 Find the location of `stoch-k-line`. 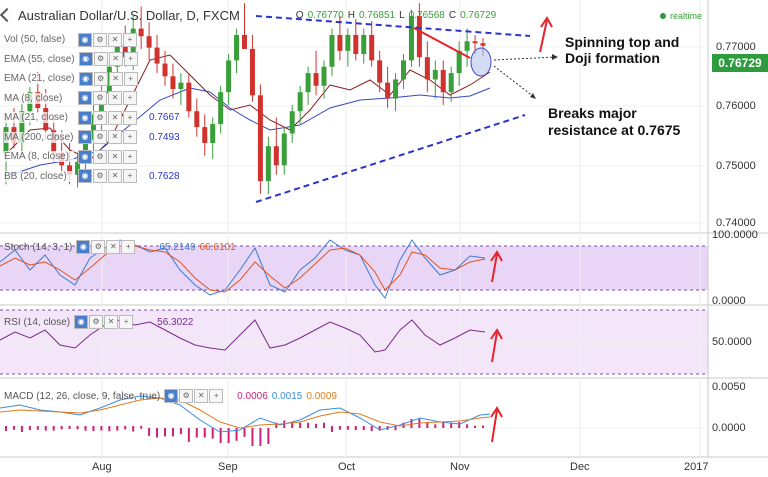

stoch-k-line is located at coordinates (243, 269).